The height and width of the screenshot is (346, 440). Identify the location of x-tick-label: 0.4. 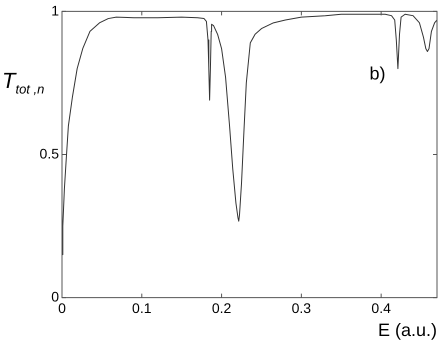
(381, 308).